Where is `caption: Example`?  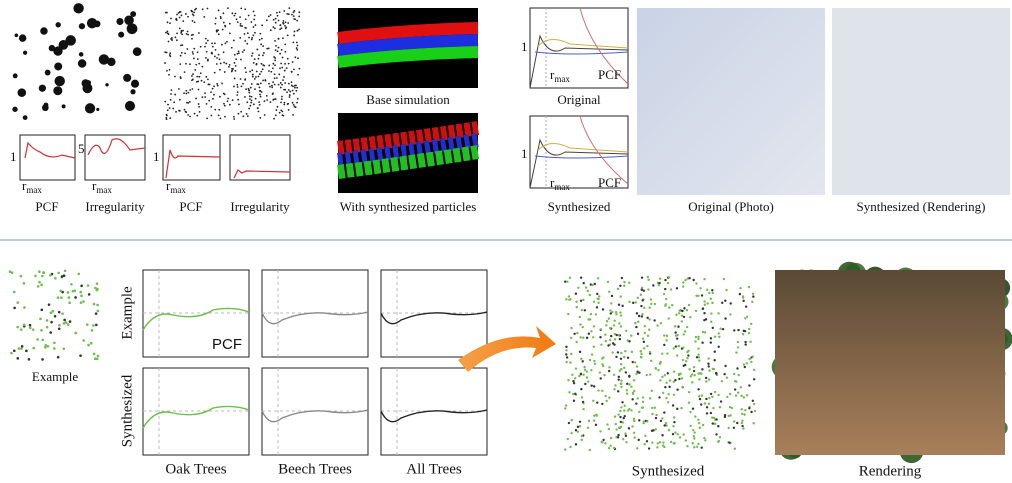 caption: Example is located at coordinates (55, 376).